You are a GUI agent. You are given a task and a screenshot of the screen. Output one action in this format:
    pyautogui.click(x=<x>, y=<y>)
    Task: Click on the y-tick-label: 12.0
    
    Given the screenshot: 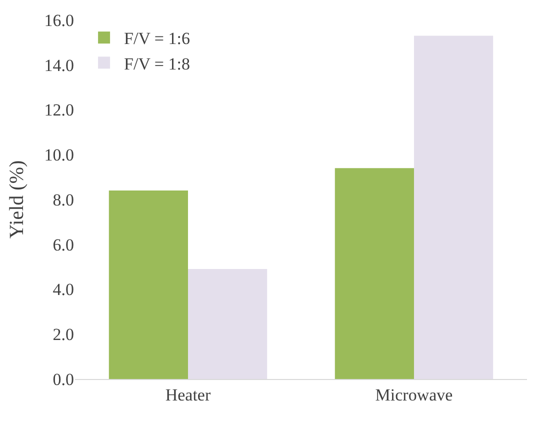 What is the action you would take?
    pyautogui.click(x=59, y=110)
    